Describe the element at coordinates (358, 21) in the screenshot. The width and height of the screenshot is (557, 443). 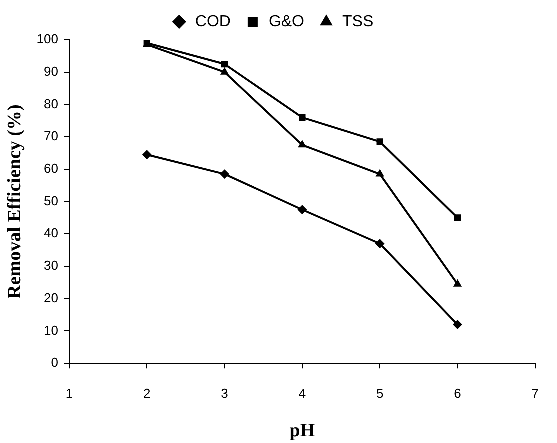
I see `legend-label: TSS` at that location.